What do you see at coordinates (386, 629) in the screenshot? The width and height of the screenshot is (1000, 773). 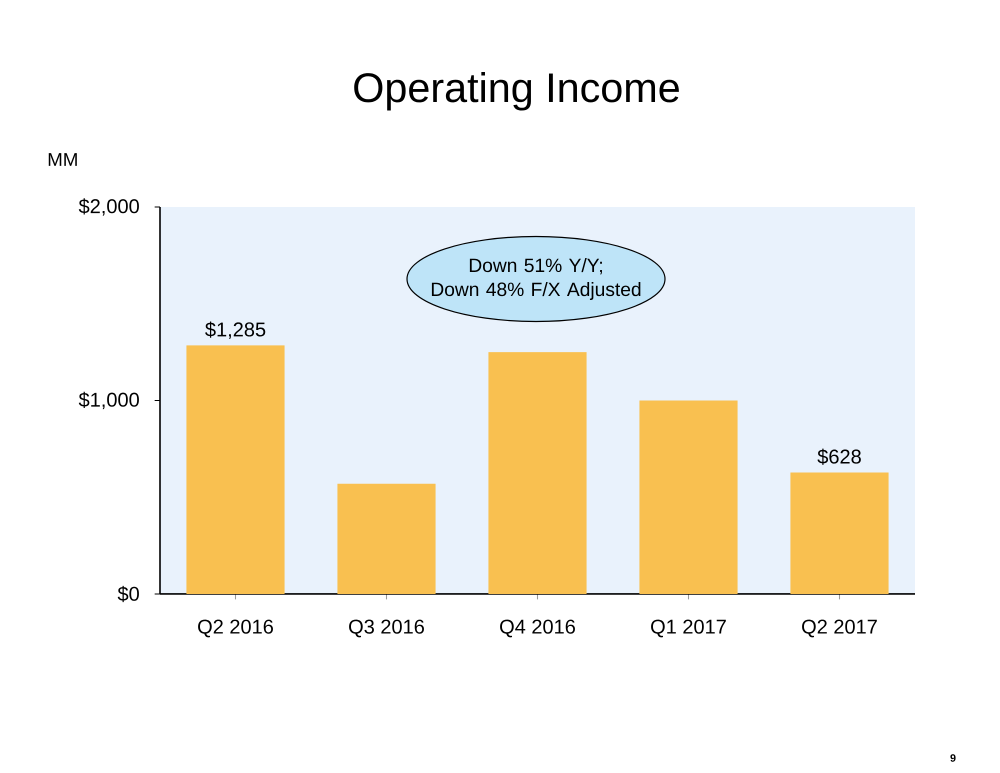 I see `x-tick-label: Q3 2016` at bounding box center [386, 629].